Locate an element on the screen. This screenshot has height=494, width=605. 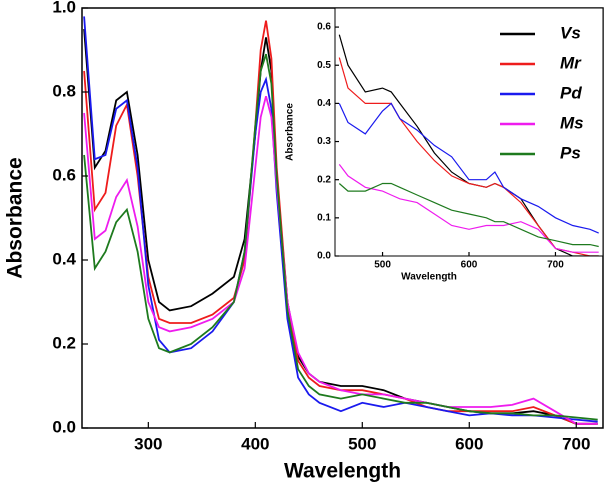
legend-label: Ps is located at coordinates (570, 152).